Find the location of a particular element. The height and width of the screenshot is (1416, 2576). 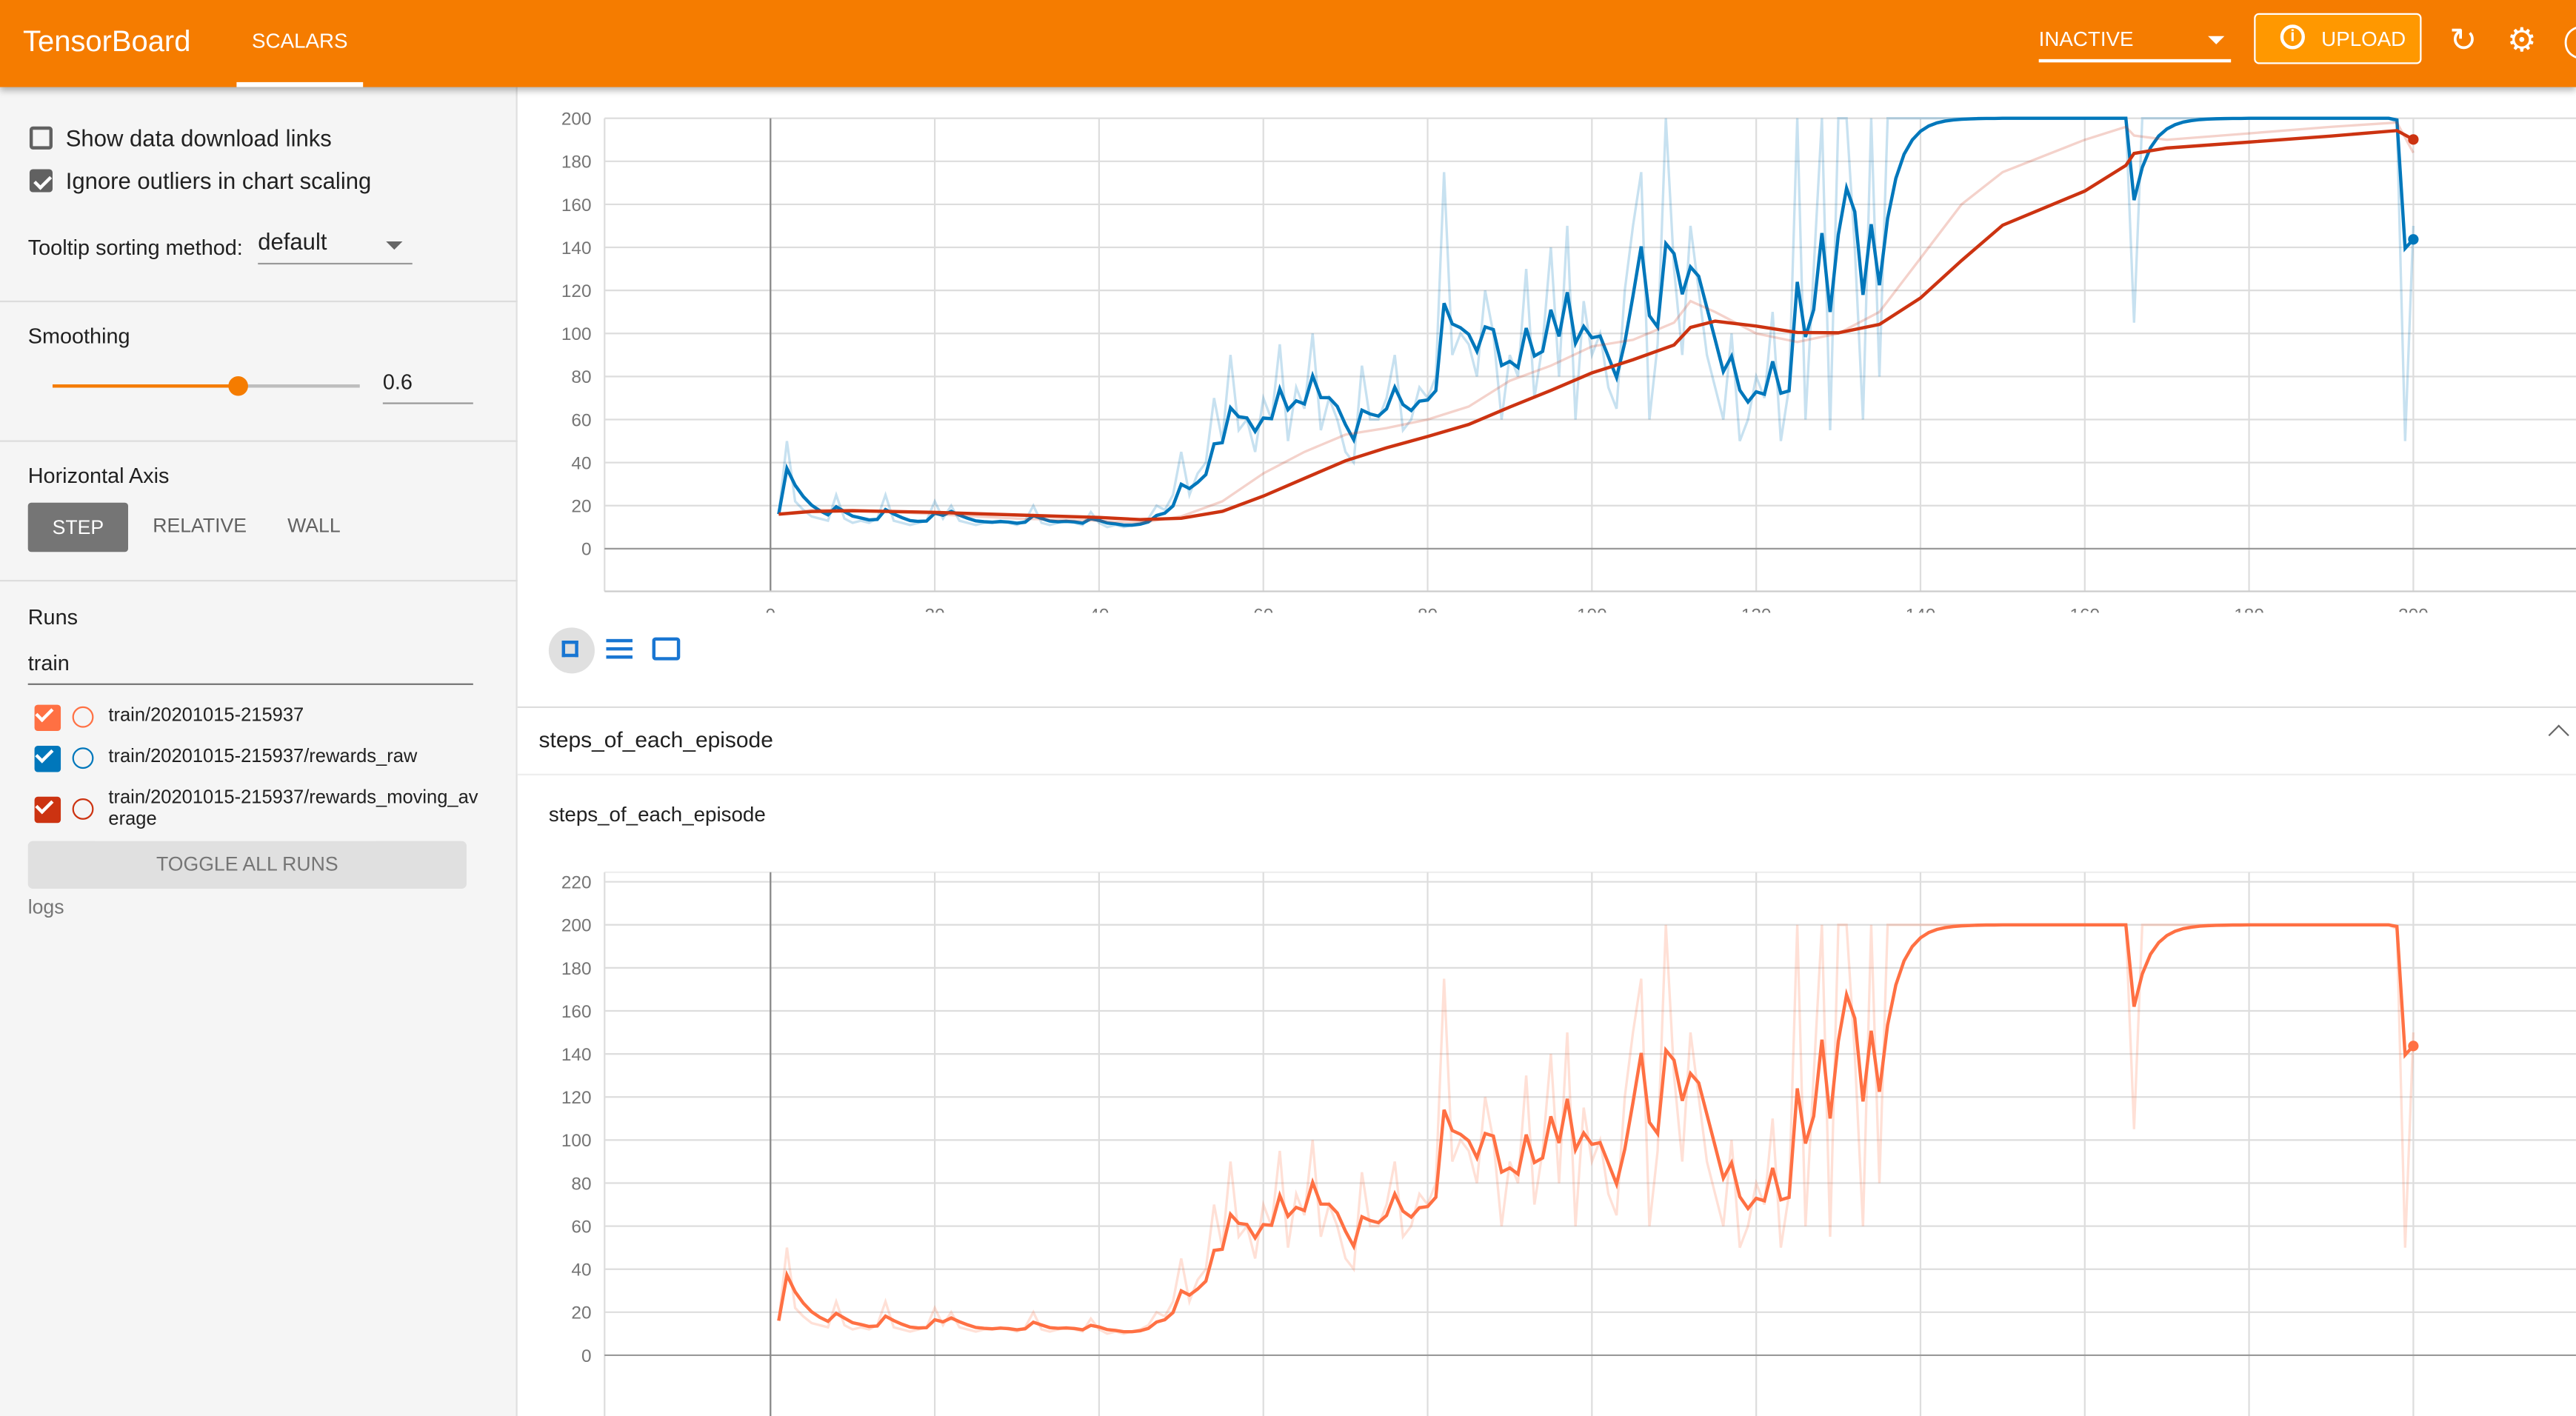

toggle-all-runs-button: TOGGLE ALL RUNS is located at coordinates (247, 865).